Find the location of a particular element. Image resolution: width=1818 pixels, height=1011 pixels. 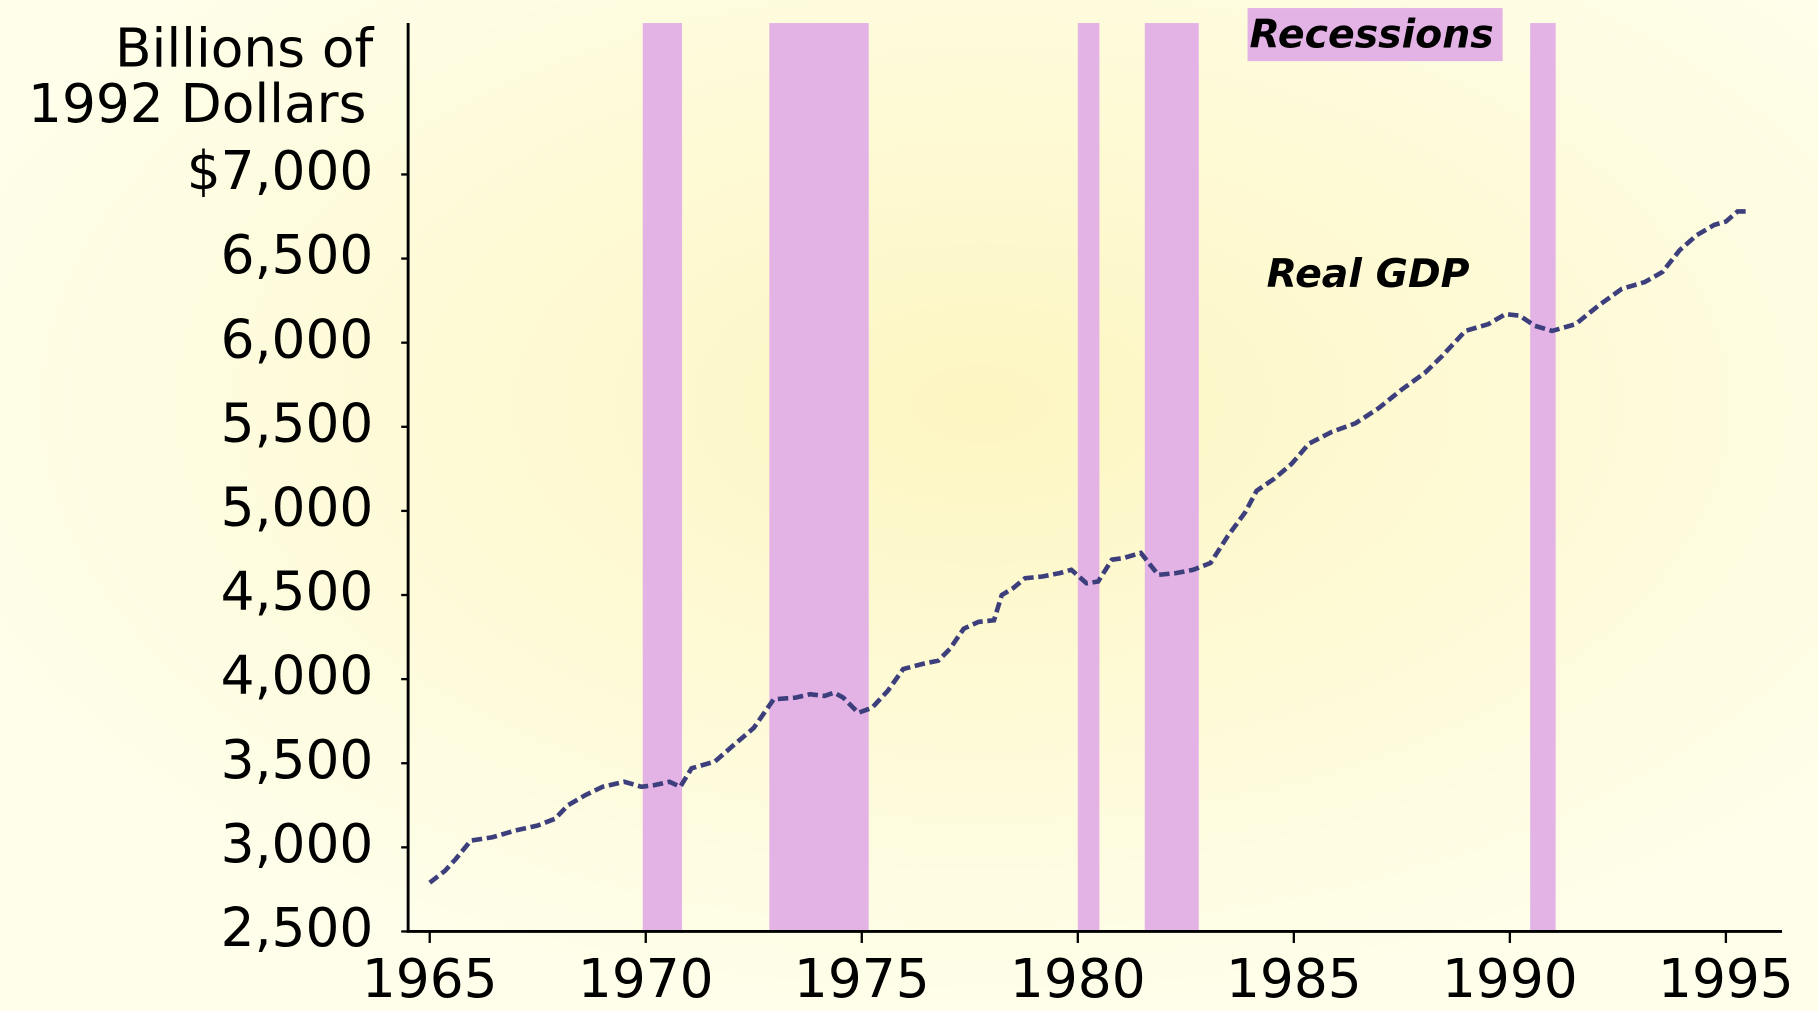

x-tick-label: 1975 is located at coordinates (862, 979).